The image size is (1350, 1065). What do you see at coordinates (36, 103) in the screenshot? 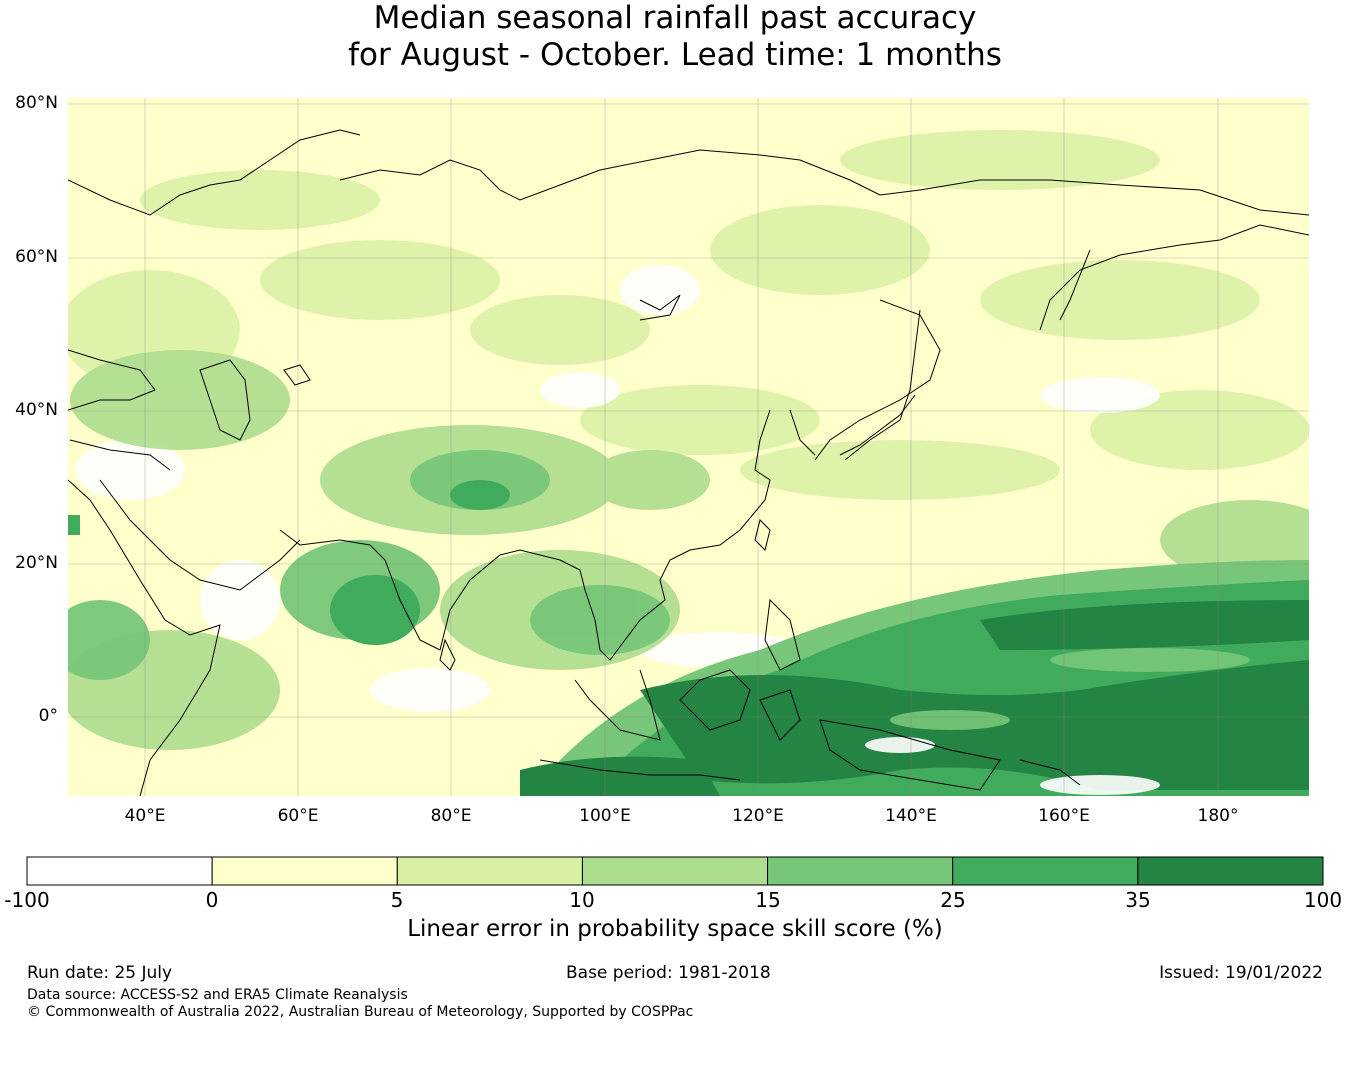
I see `lat-label-80n: 80°N` at bounding box center [36, 103].